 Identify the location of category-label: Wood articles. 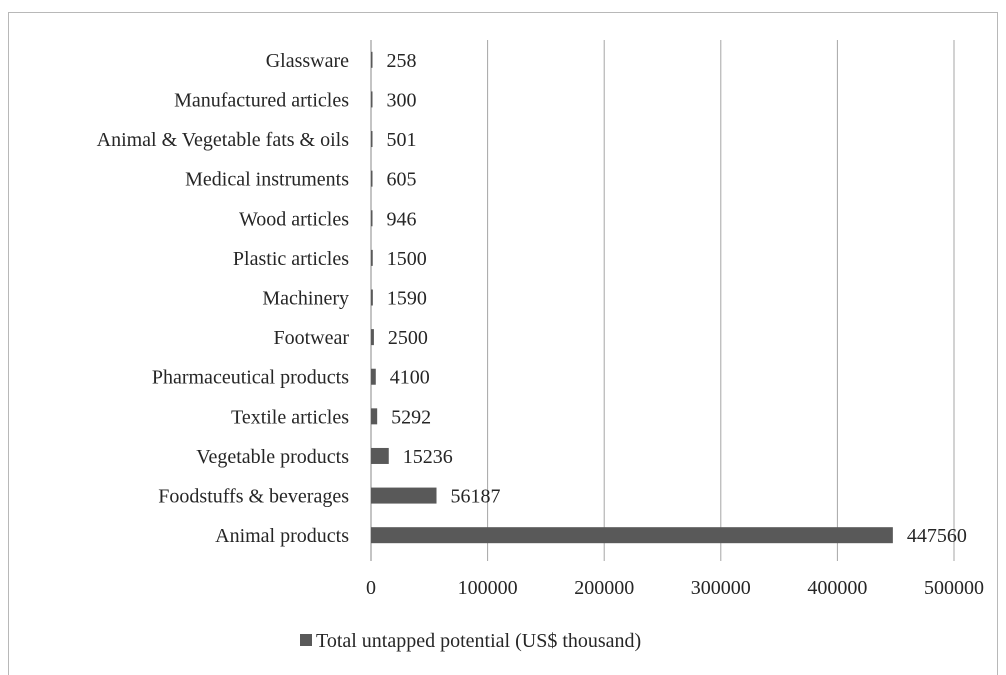
(294, 219).